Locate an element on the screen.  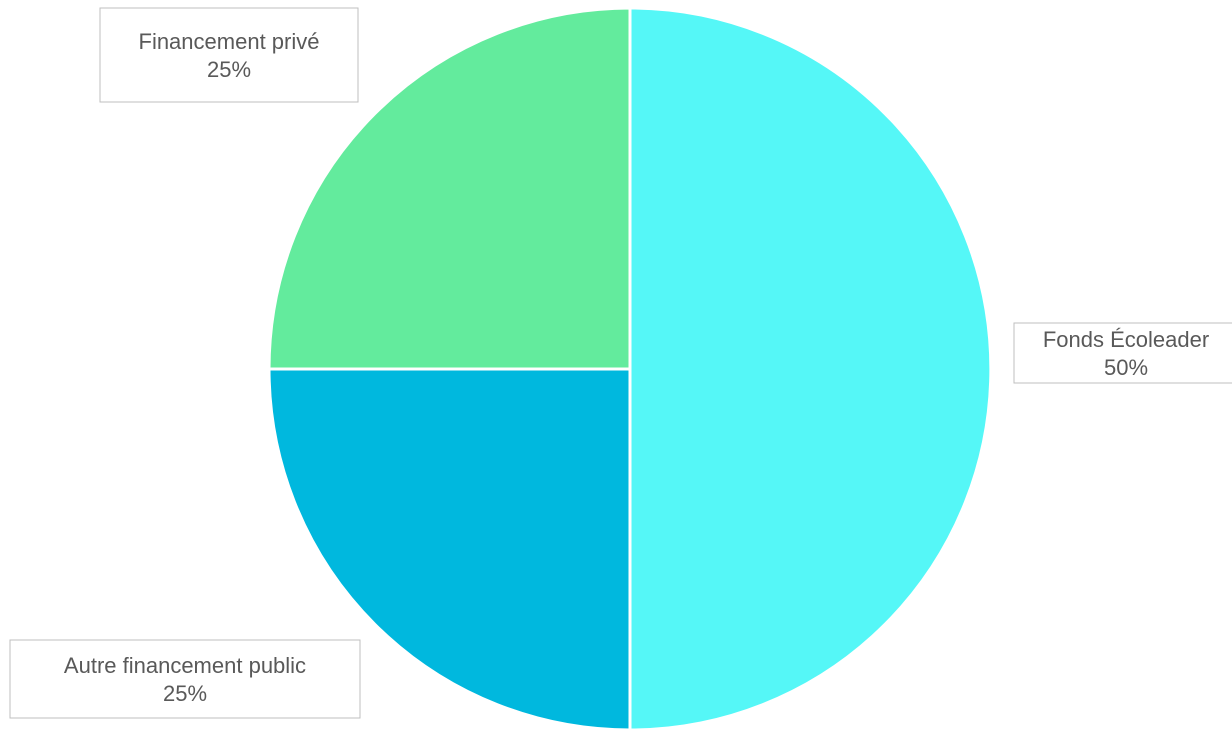
data-label-1: Fonds Écoleader 50% is located at coordinates (1122, 353).